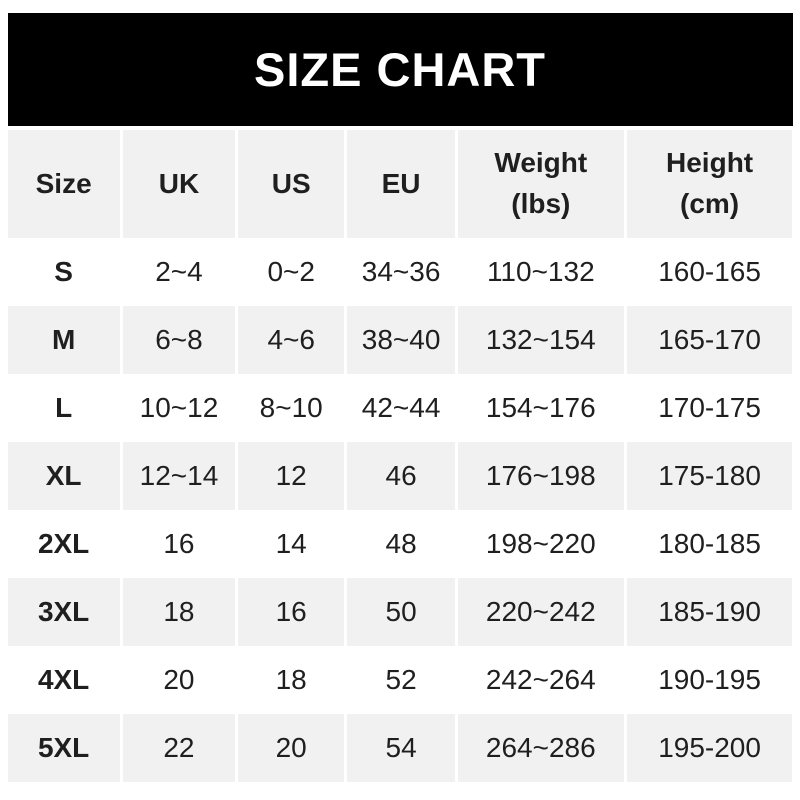 Image resolution: width=800 pixels, height=800 pixels. What do you see at coordinates (541, 203) in the screenshot?
I see `column-header-weight-sublabel: (lbs)` at bounding box center [541, 203].